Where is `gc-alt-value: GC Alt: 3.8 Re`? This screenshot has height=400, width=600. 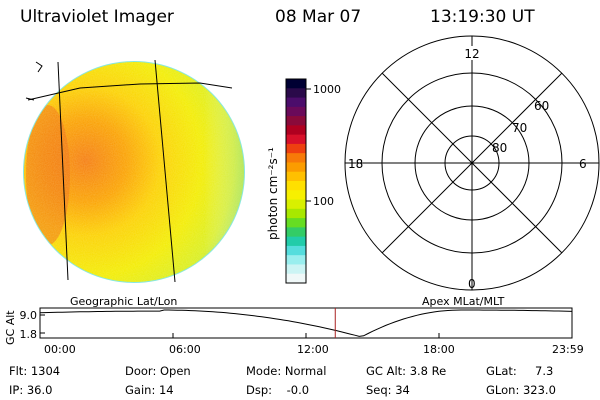 gc-alt-value: GC Alt: 3.8 Re is located at coordinates (406, 371).